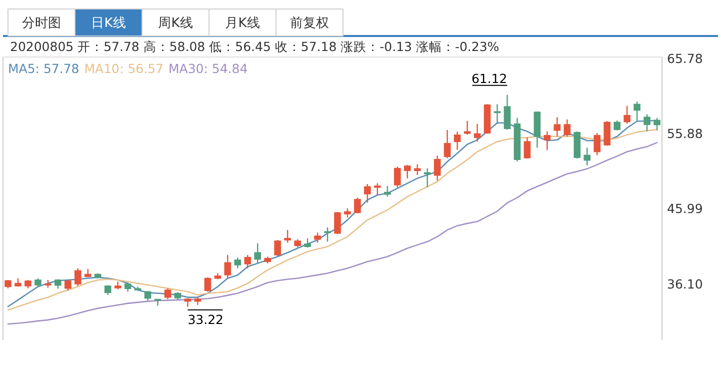  Describe the element at coordinates (685, 284) in the screenshot. I see `y-tick-label: 36.10` at that location.